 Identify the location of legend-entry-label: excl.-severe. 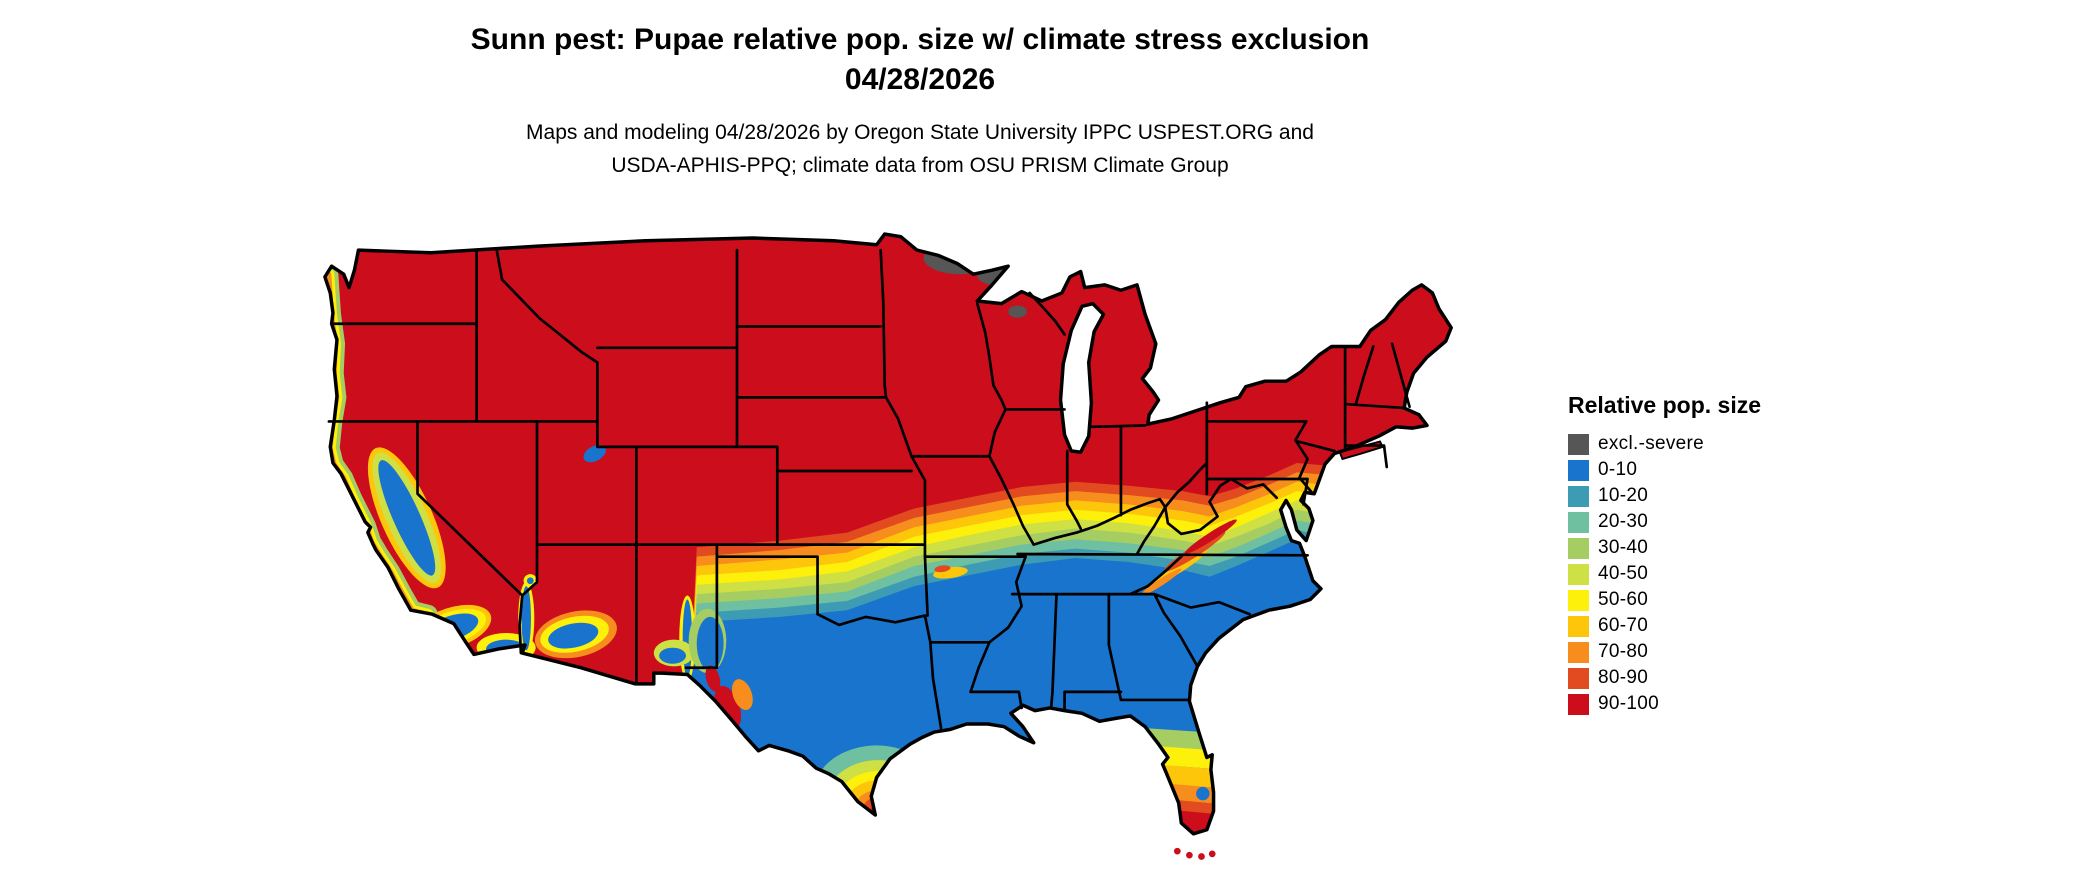
(1651, 443).